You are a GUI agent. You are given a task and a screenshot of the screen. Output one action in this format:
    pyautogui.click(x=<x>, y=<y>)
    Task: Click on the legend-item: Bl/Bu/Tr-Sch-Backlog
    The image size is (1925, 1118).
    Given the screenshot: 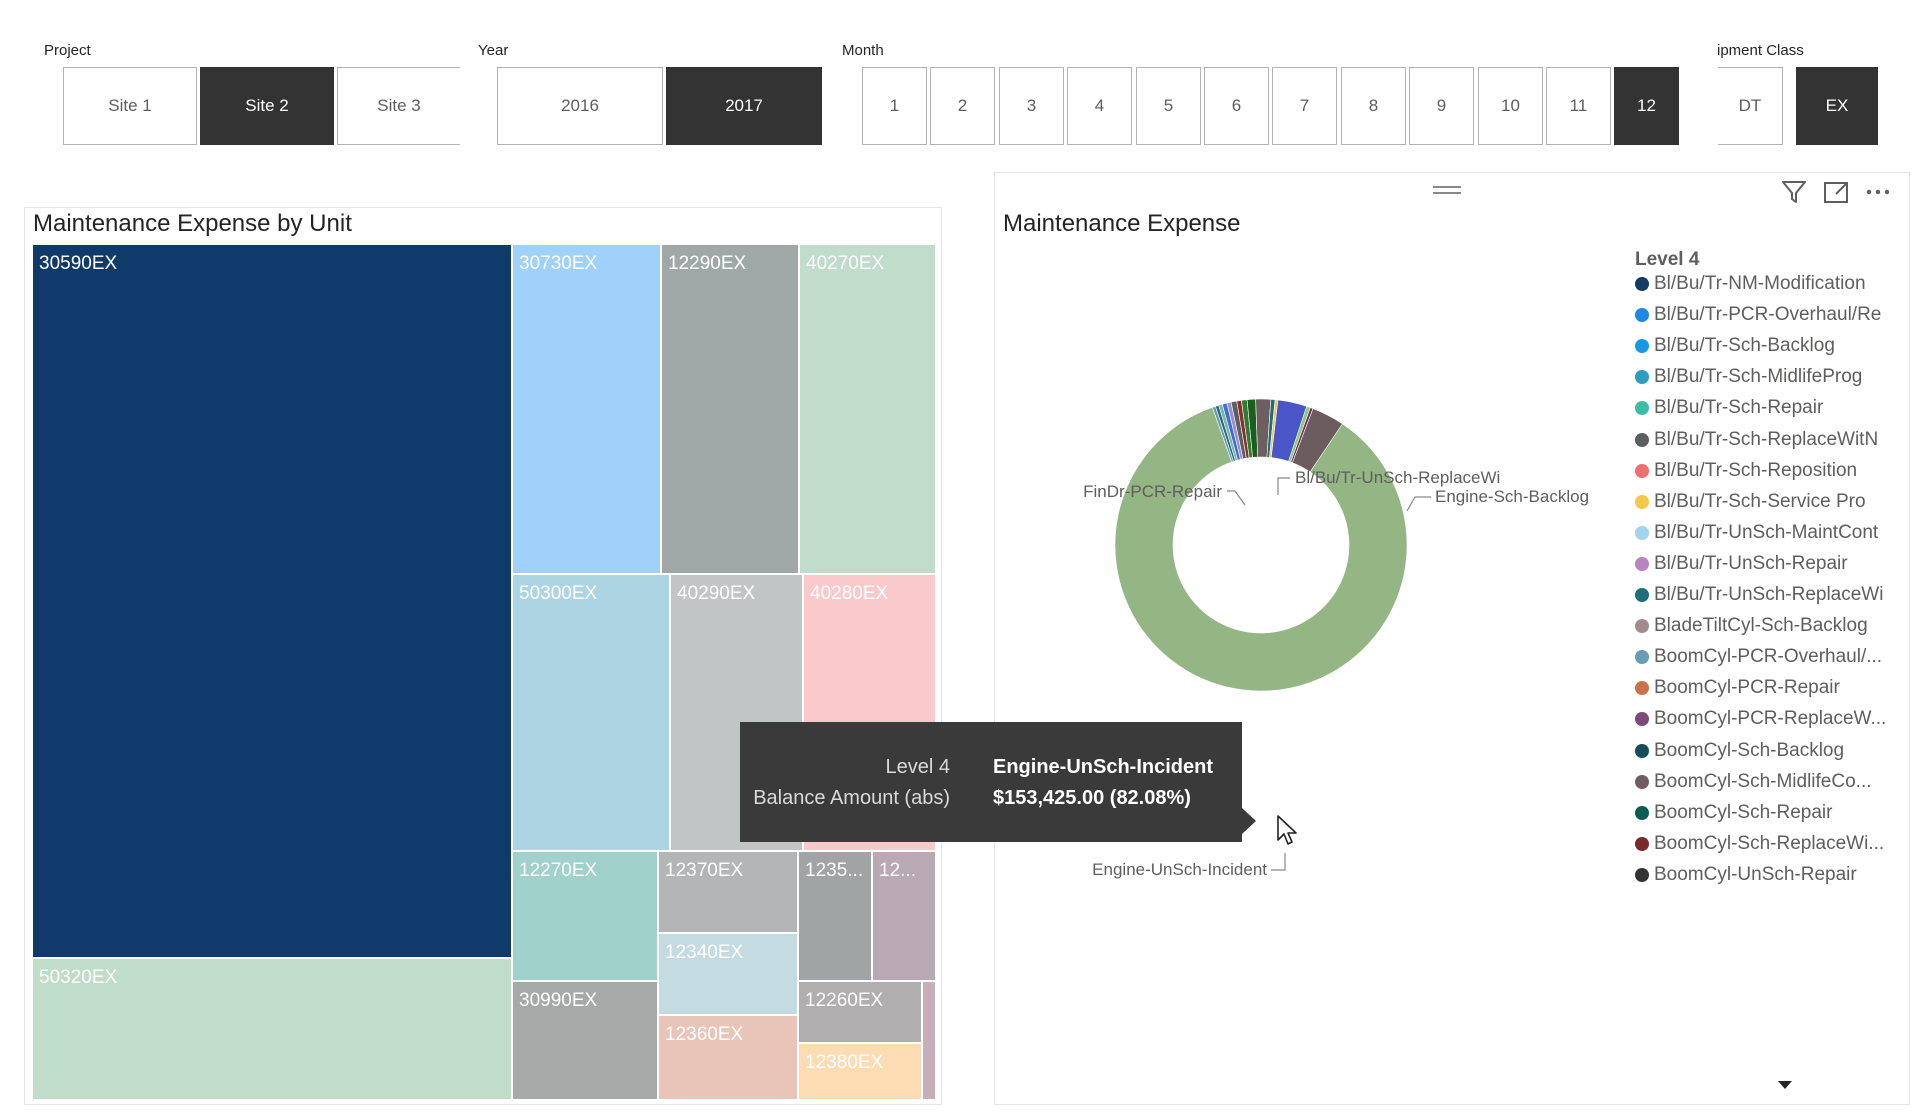 What is the action you would take?
    pyautogui.click(x=1735, y=346)
    